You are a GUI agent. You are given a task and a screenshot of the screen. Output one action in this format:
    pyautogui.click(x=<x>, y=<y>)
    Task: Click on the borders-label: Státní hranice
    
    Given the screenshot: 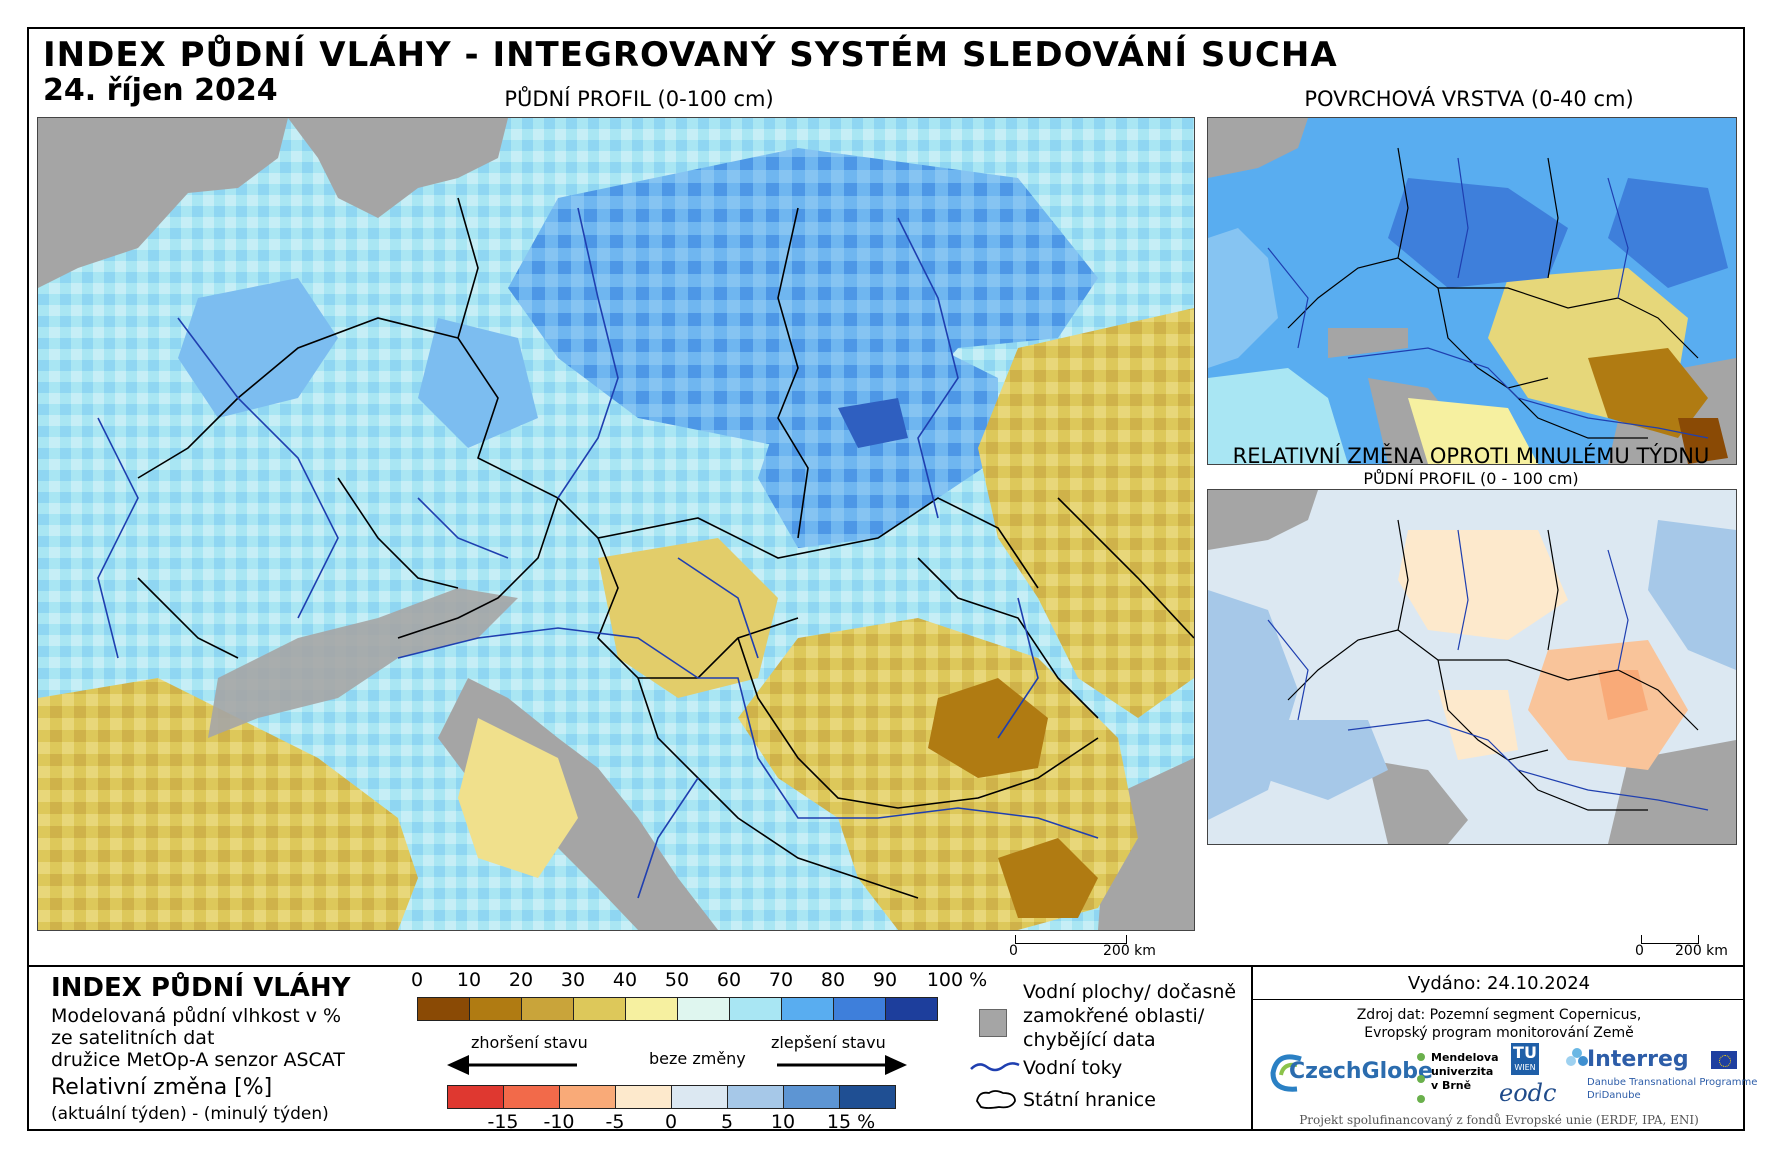 What is the action you would take?
    pyautogui.click(x=1089, y=1100)
    